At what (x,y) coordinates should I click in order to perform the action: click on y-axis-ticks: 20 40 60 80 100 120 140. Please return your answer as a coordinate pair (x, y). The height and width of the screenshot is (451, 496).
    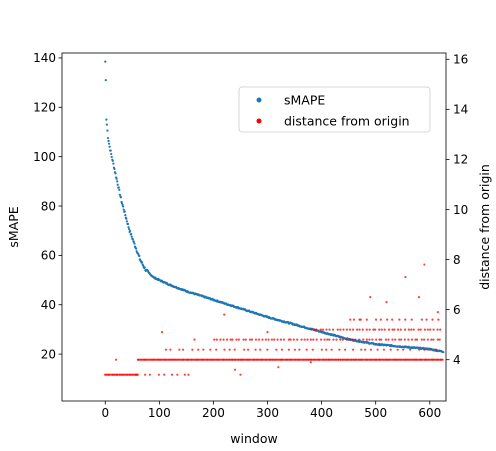
    Looking at the image, I should click on (47, 206).